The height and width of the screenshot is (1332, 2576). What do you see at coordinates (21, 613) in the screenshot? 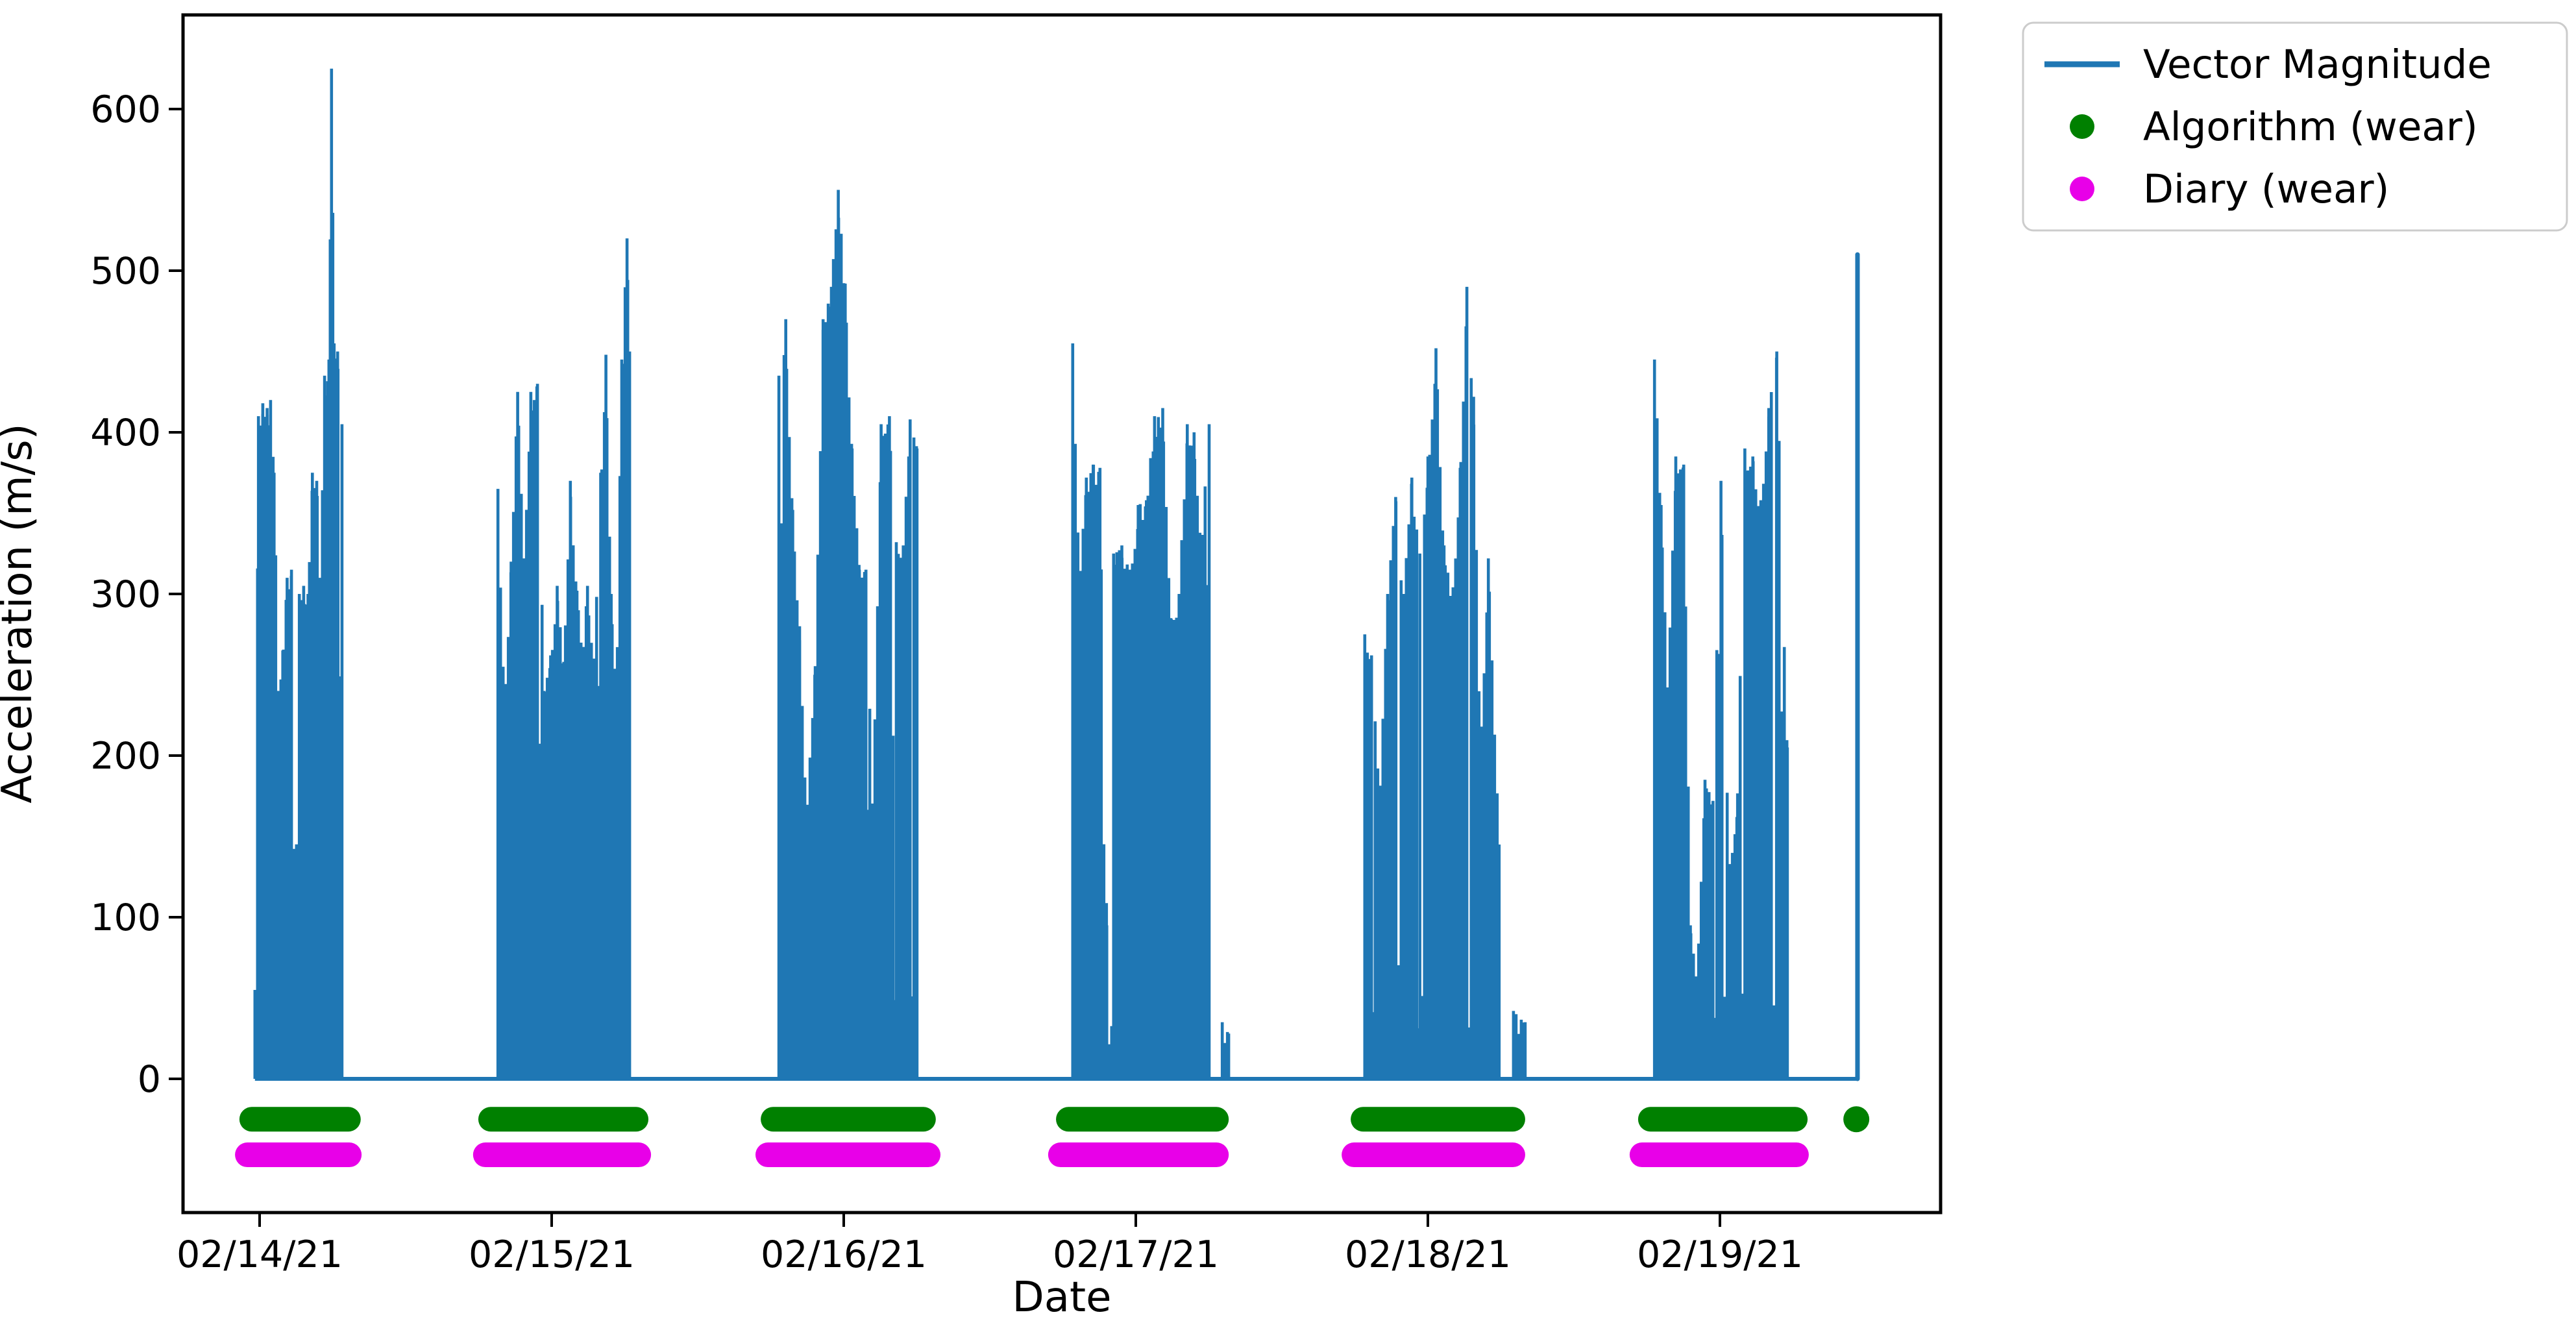
I see `y-axis-title: Acceleration (m/s)` at bounding box center [21, 613].